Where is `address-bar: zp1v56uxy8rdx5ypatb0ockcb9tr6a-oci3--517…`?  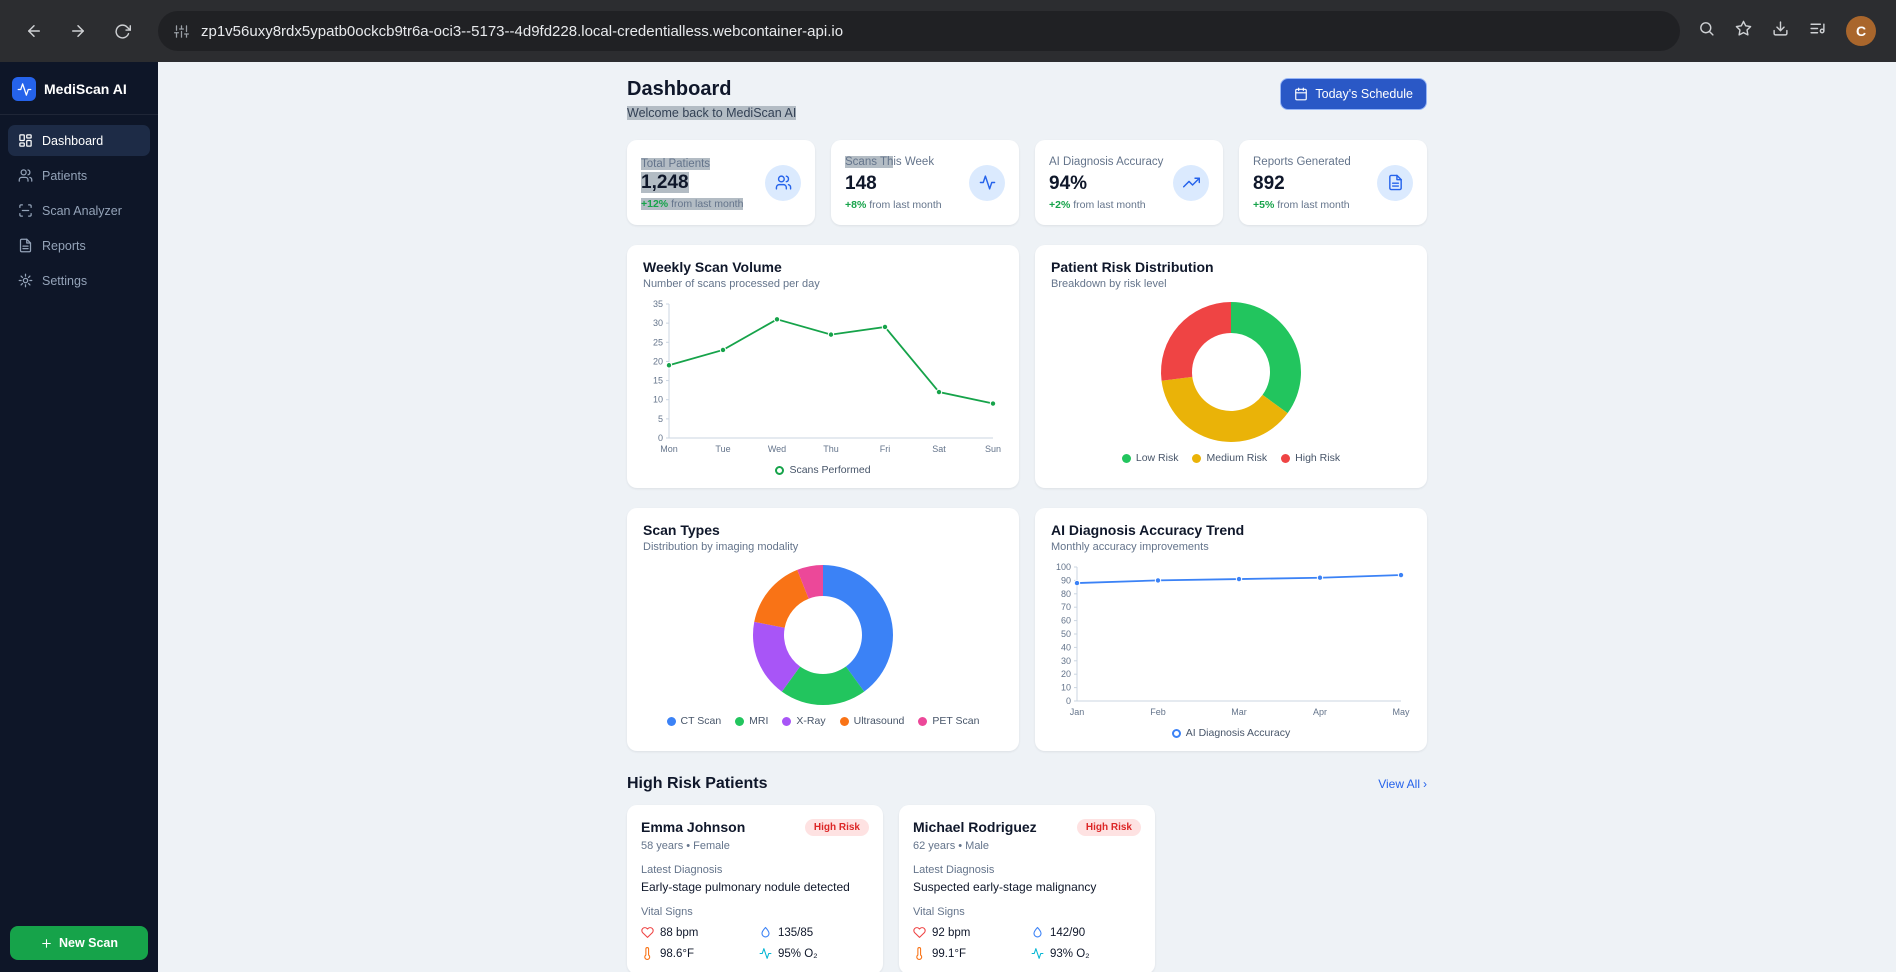
address-bar: zp1v56uxy8rdx5ypatb0ockcb9tr6a-oci3--517… is located at coordinates (919, 31).